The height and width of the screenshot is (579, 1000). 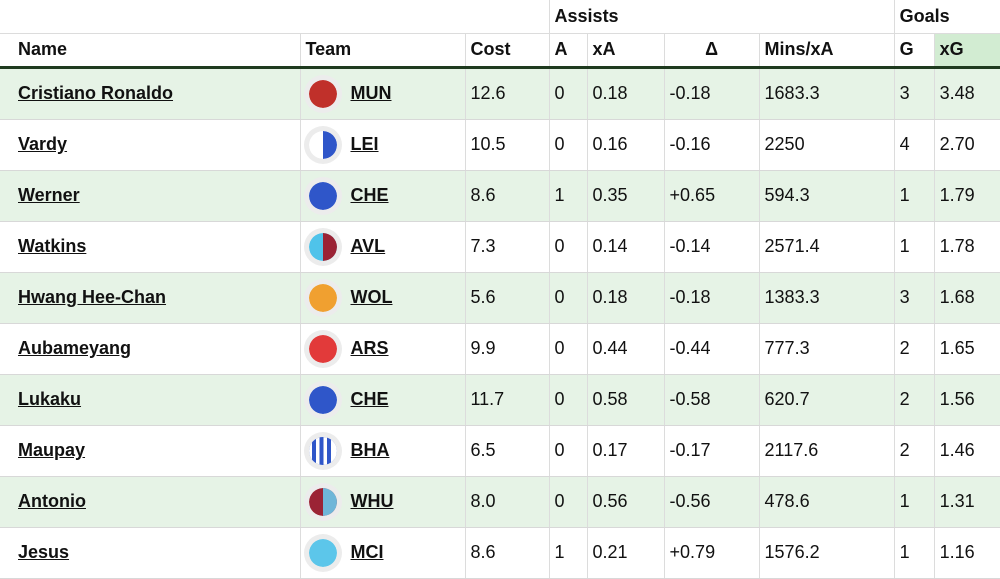 What do you see at coordinates (625, 349) in the screenshot?
I see `xa-cell: 0.44` at bounding box center [625, 349].